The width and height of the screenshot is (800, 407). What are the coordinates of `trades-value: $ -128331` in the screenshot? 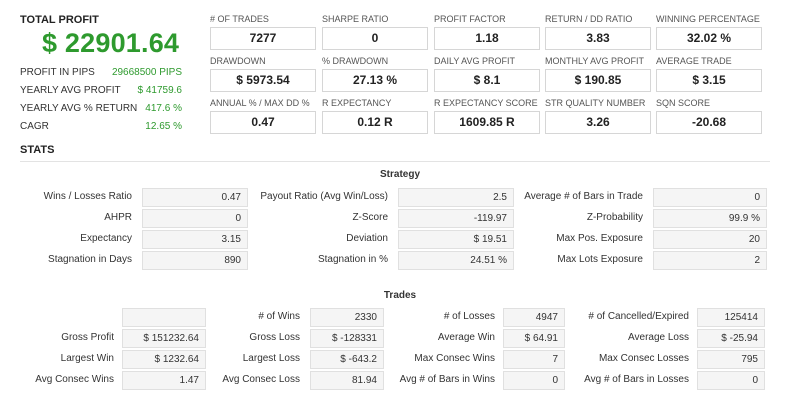 It's located at (347, 338).